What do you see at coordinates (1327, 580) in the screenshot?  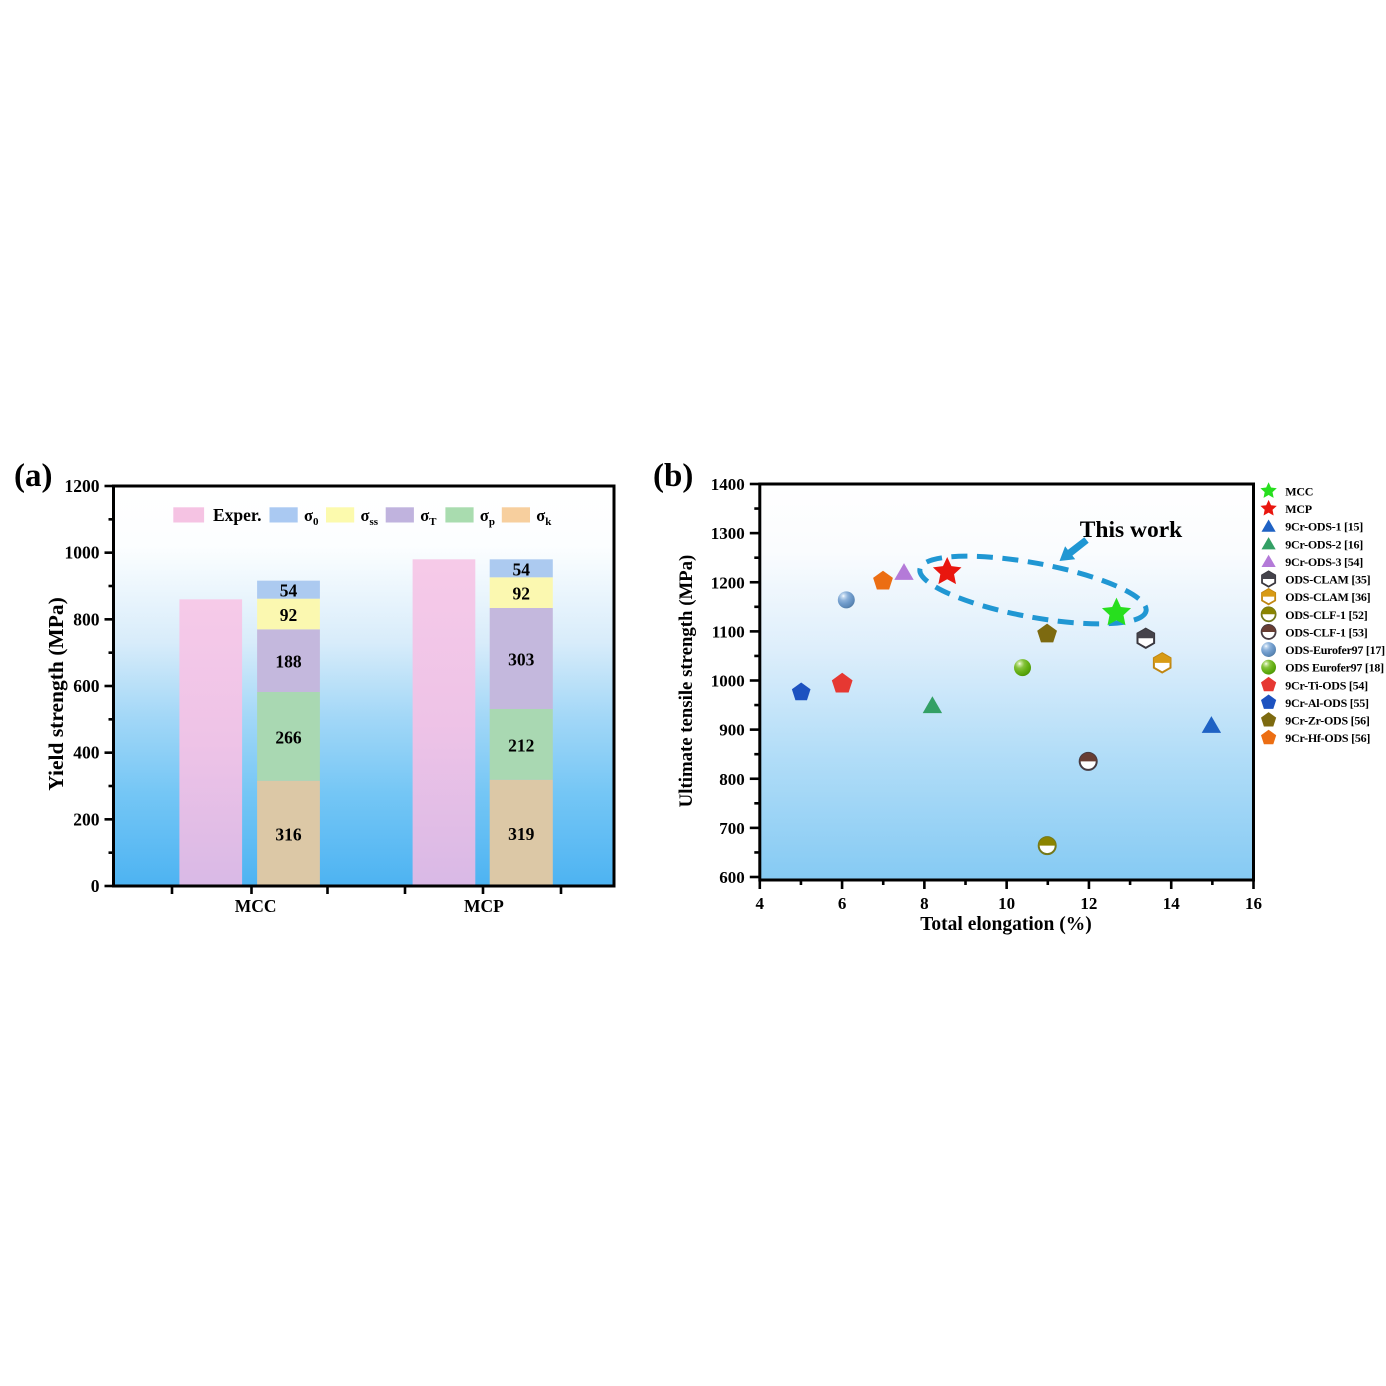 I see `svg-text: ODS-CLAM [35]` at bounding box center [1327, 580].